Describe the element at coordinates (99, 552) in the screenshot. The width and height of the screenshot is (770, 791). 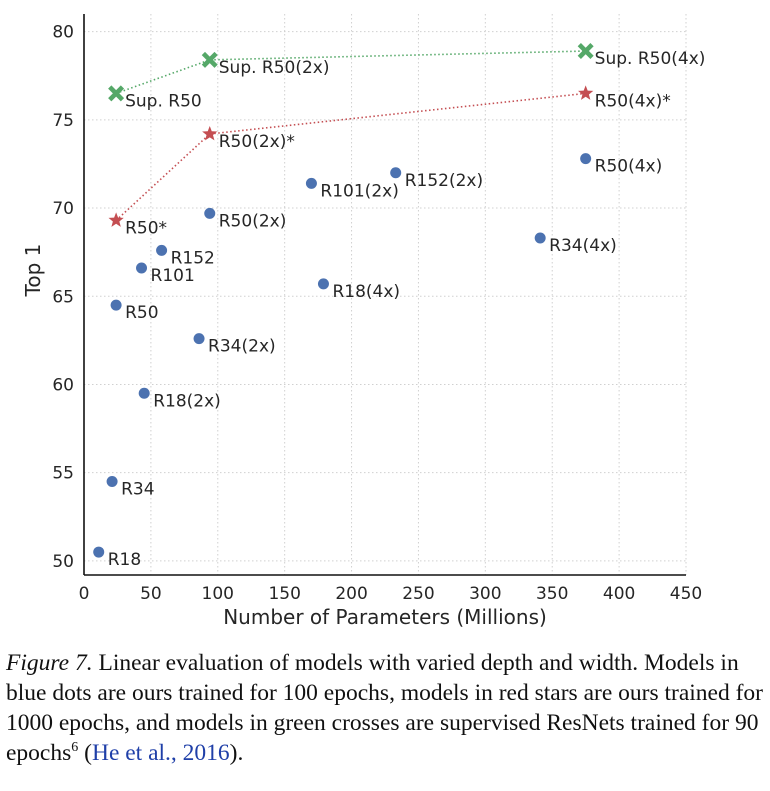
I see `point-r18` at that location.